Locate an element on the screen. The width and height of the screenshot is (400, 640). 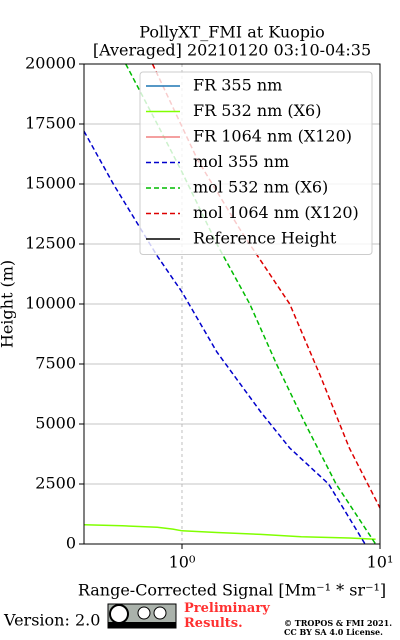
legend-label: FR 1064 nm (X120) is located at coordinates (272, 136).